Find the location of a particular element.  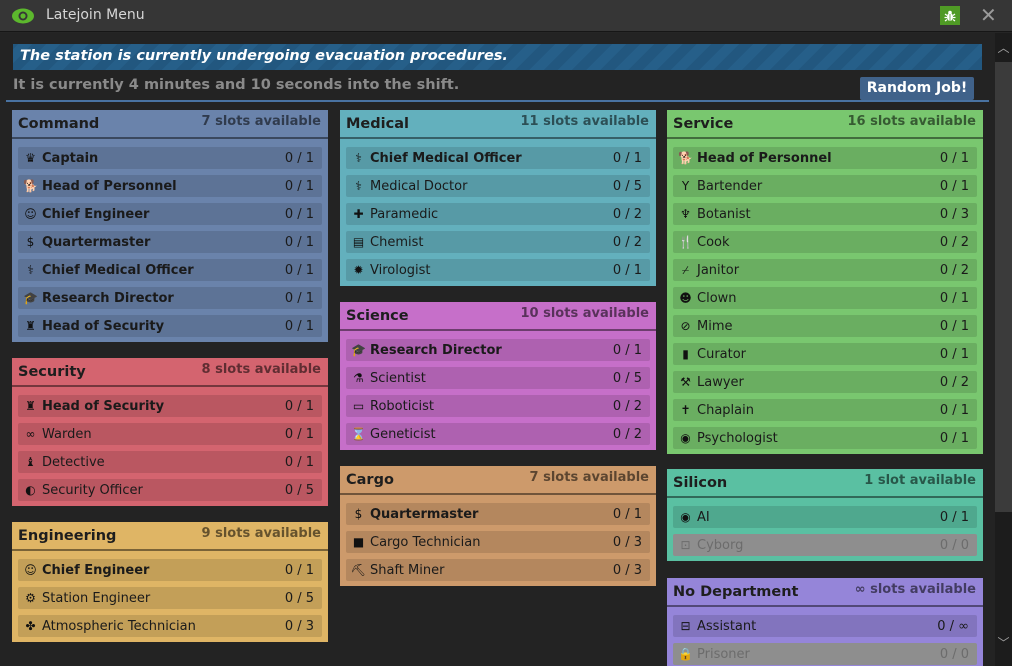

job-name: Bartender is located at coordinates (730, 186).